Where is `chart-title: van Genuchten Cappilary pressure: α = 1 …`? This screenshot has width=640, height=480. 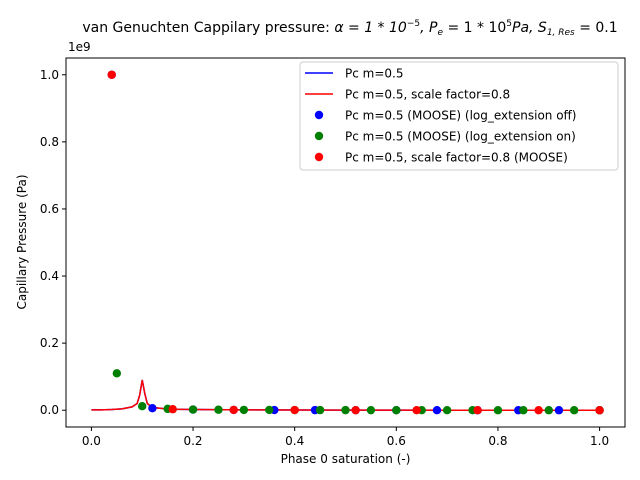
chart-title: van Genuchten Cappilary pressure: α = 1 … is located at coordinates (349, 28).